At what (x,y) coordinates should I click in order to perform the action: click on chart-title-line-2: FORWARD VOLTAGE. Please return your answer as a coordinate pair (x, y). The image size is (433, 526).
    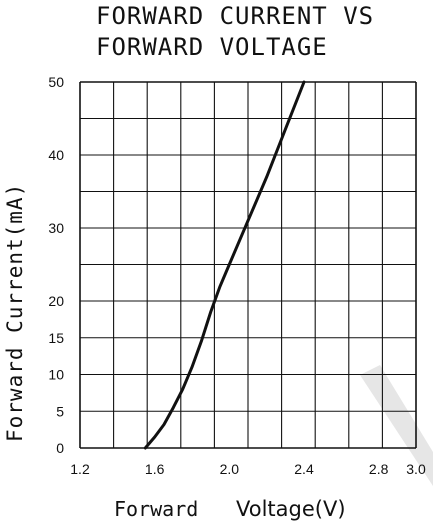
    Looking at the image, I should click on (212, 47).